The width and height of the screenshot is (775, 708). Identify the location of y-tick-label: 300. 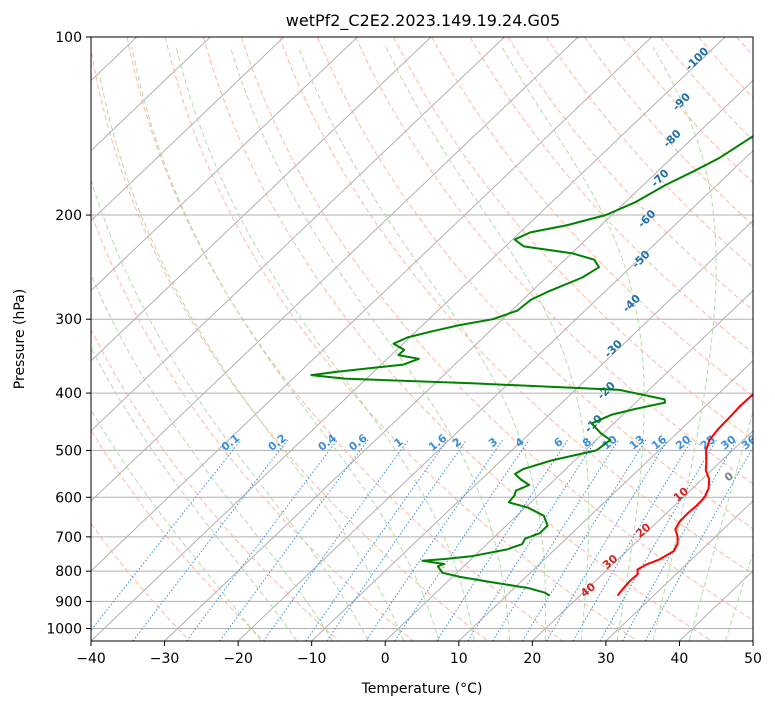
(68, 320).